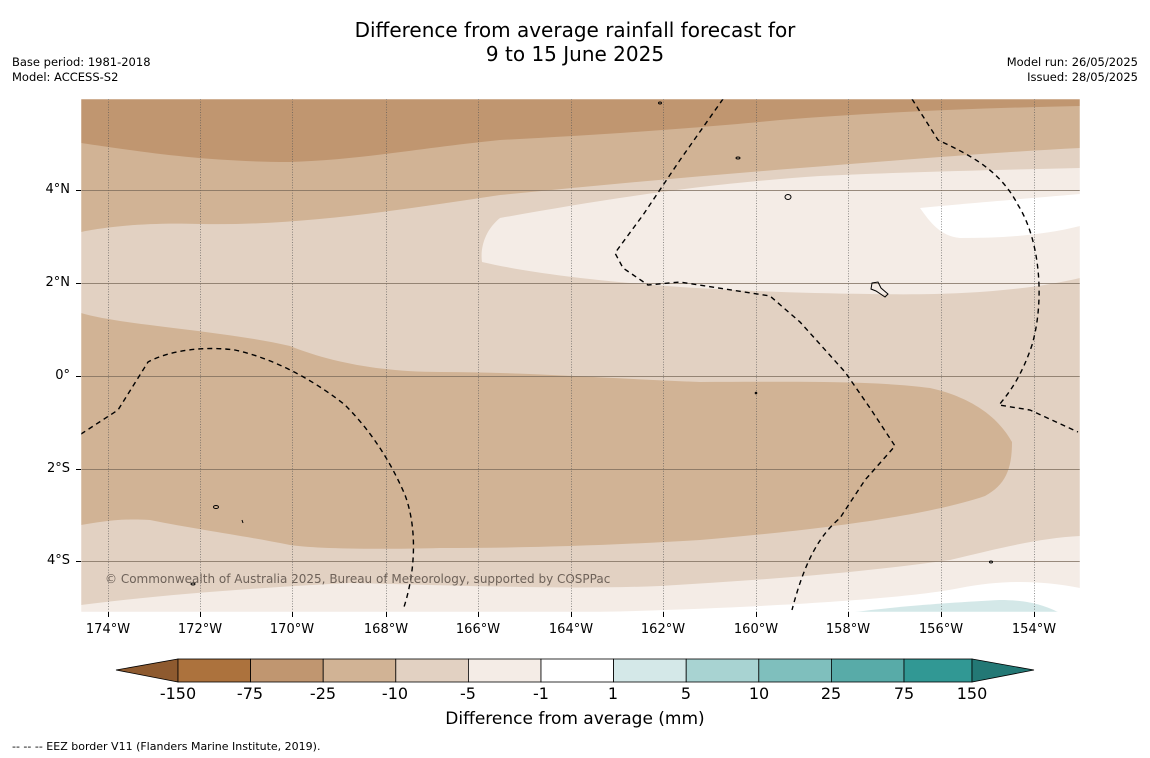 The width and height of the screenshot is (1150, 758). What do you see at coordinates (541, 693) in the screenshot?
I see `colorbar-tick-5: -1` at bounding box center [541, 693].